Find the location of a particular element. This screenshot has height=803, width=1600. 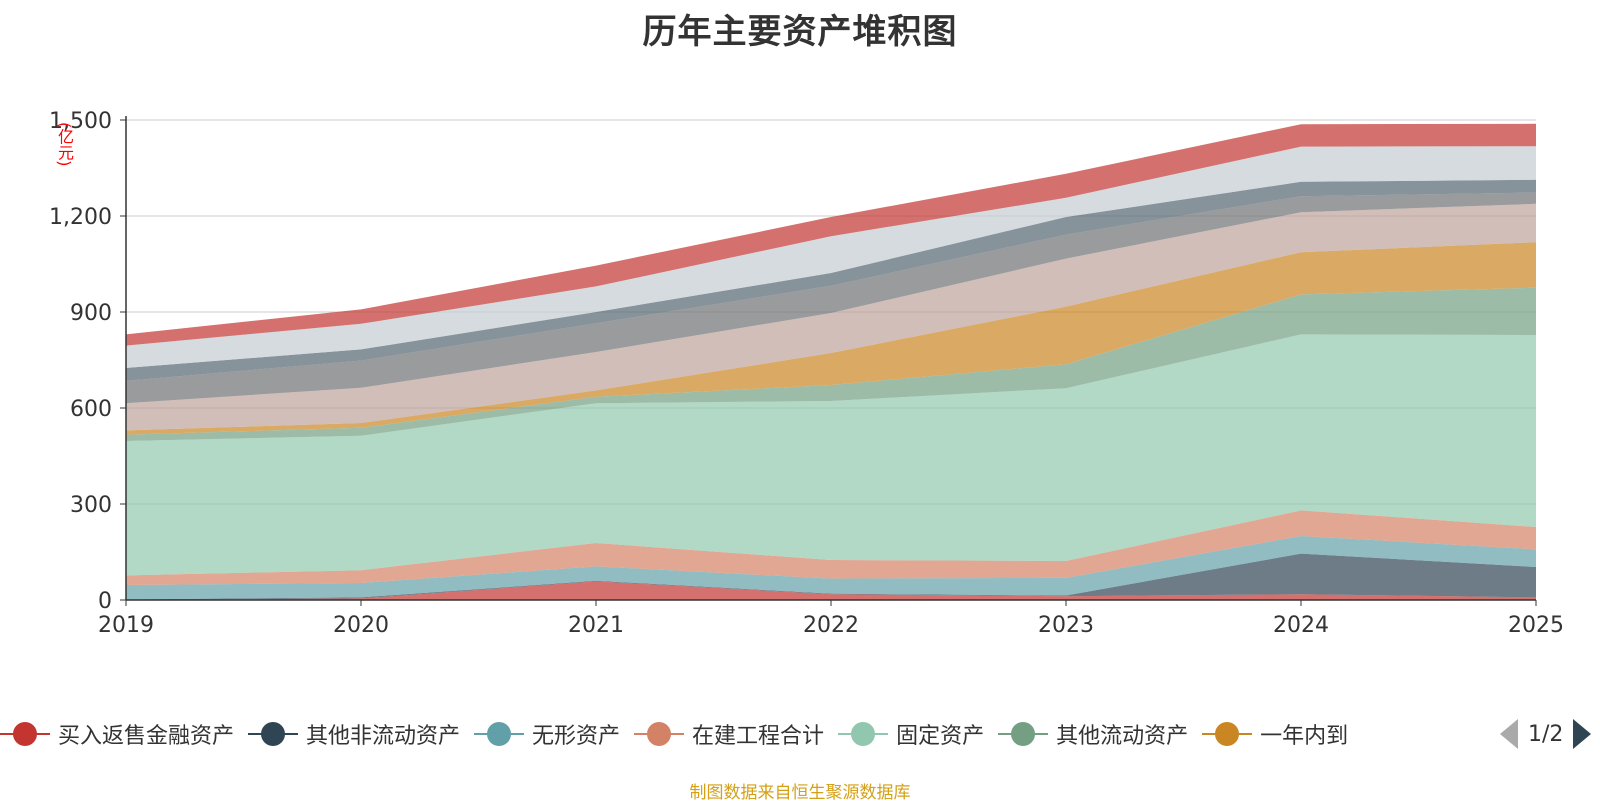

chart-title: 历年主要资产堆积图 is located at coordinates (800, 32).